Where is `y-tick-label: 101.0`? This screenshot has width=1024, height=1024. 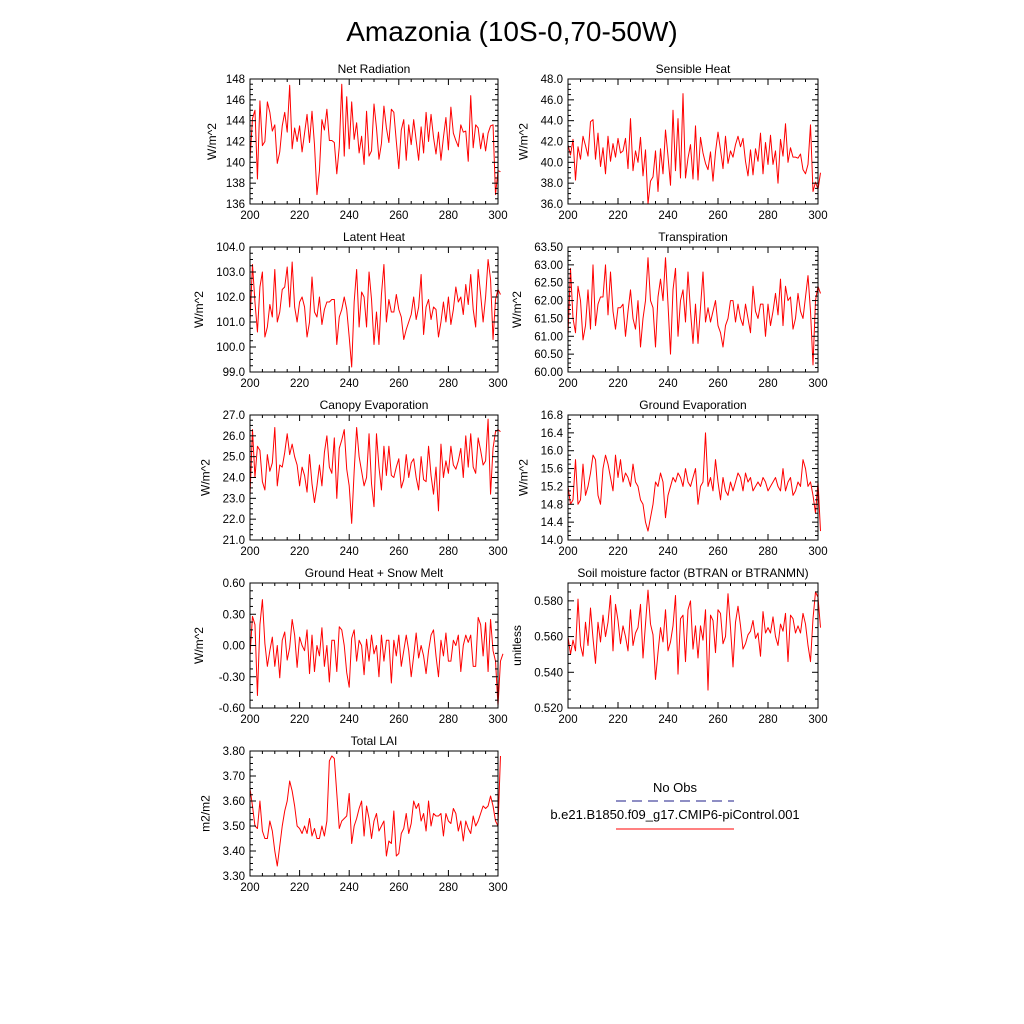 y-tick-label: 101.0 is located at coordinates (230, 323).